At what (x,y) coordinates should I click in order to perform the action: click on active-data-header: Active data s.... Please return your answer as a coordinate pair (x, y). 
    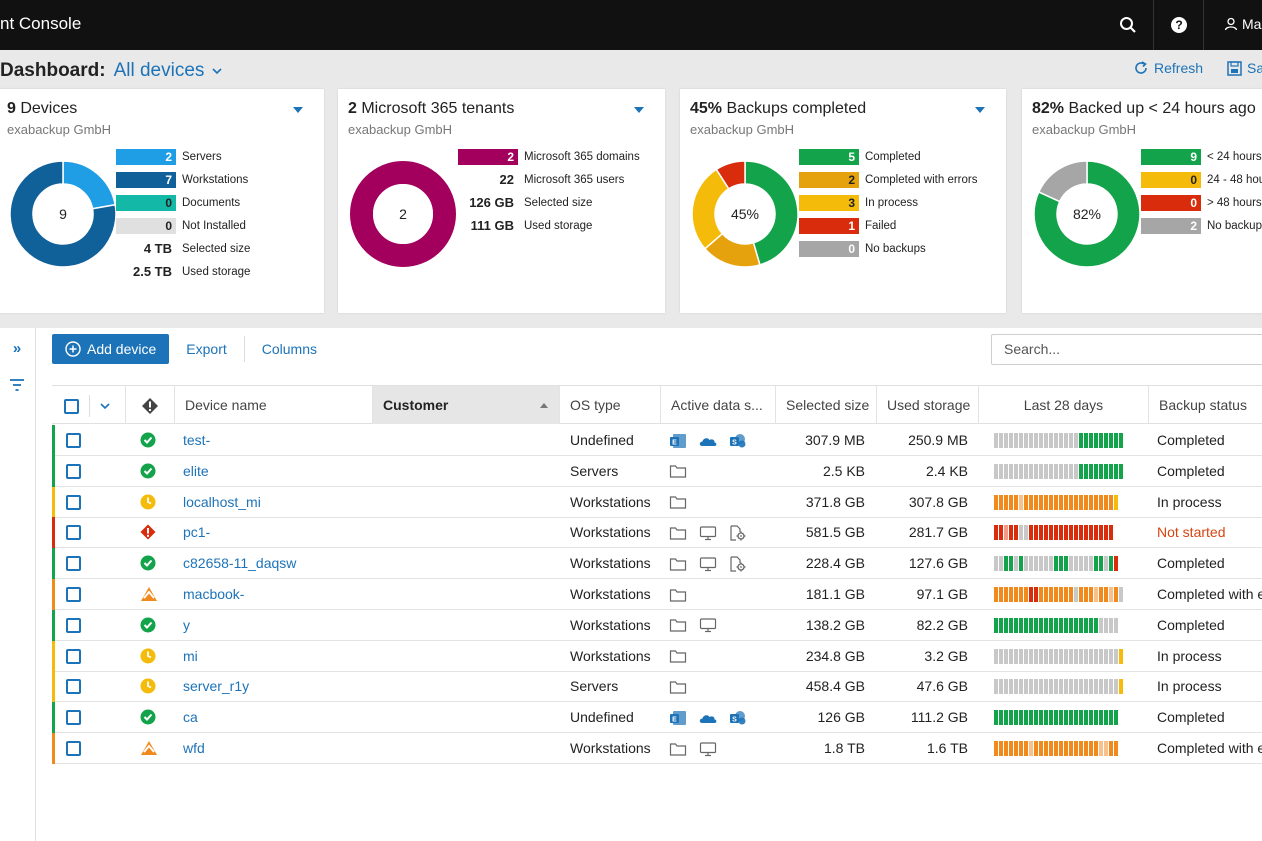
    Looking at the image, I should click on (717, 405).